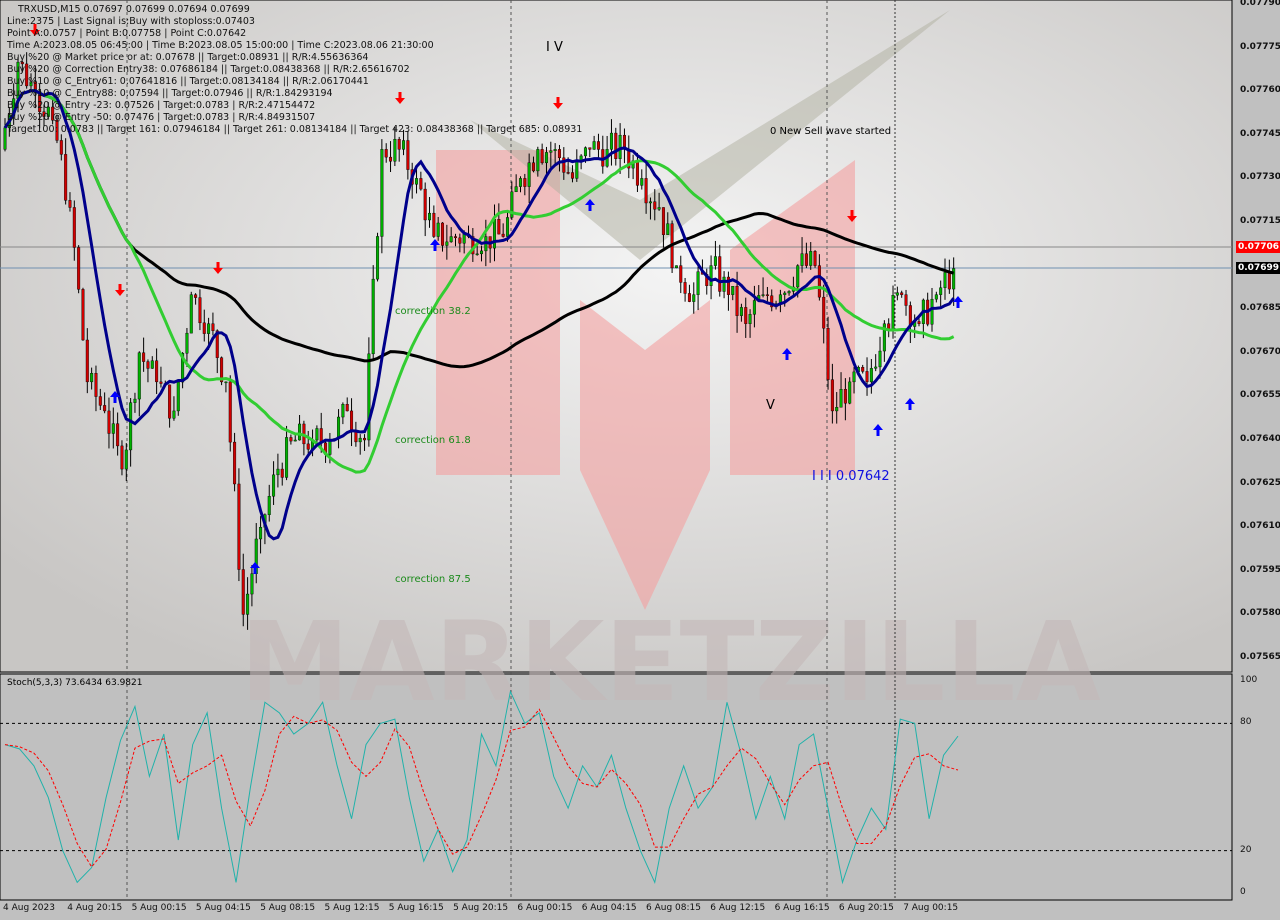 The image size is (1280, 920). I want to click on bid-price-tag: 0.07699, so click(1258, 268).